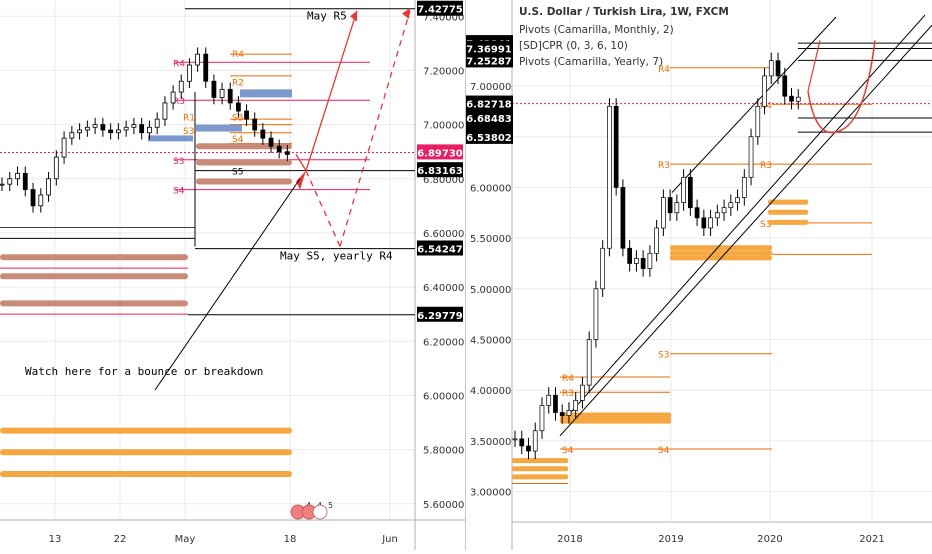  I want to click on price-tag-label: 6.89730, so click(440, 153).